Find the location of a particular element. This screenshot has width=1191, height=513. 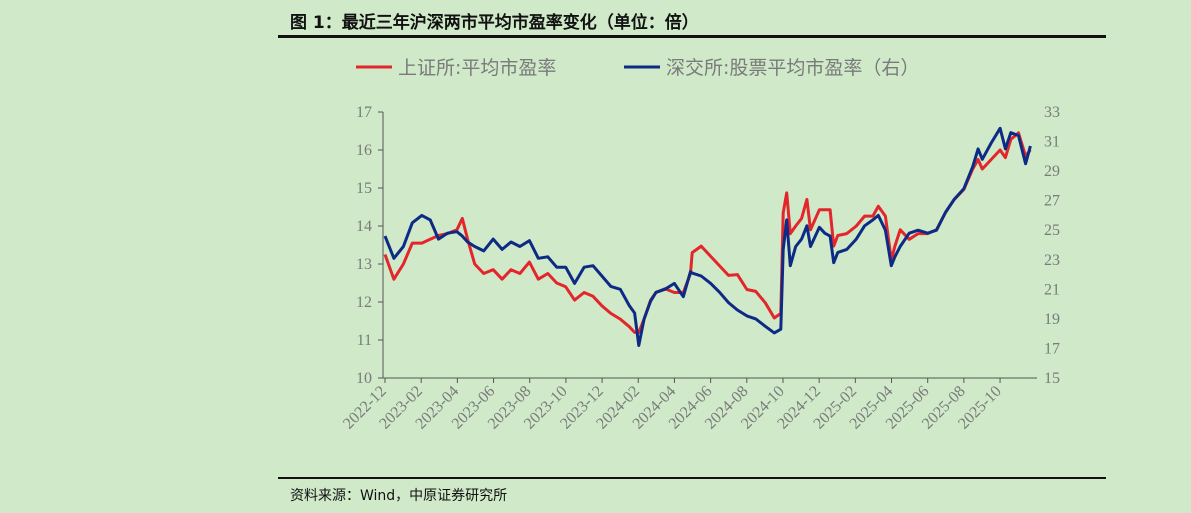

y-left-tick-label: 15 is located at coordinates (364, 188).